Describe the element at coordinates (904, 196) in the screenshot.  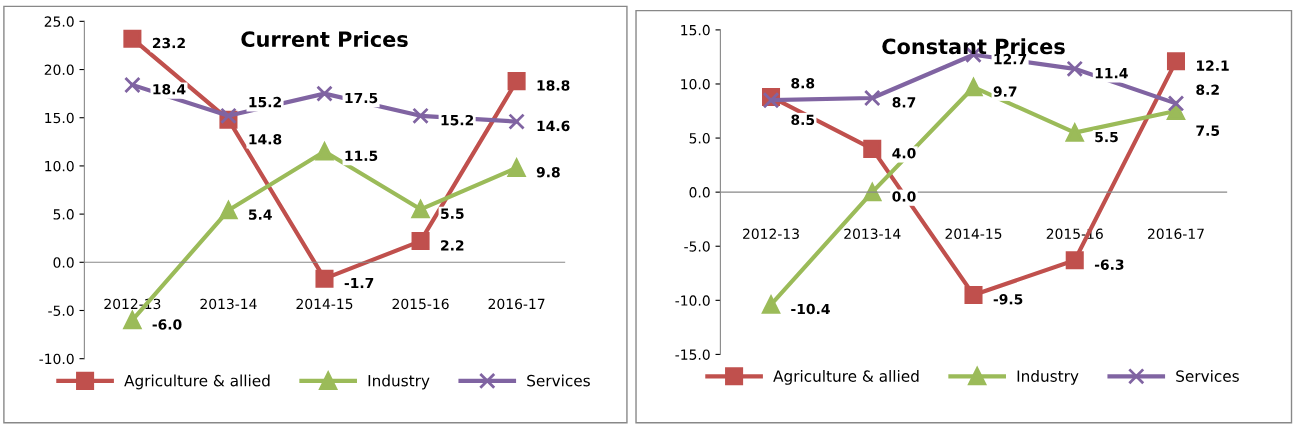
I see `data-label: 0.0` at that location.